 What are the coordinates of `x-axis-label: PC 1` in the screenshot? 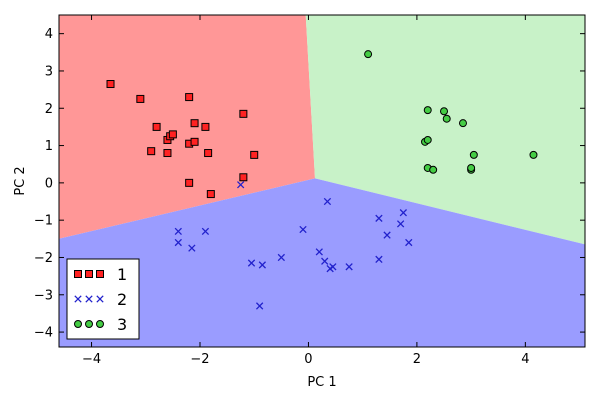 It's located at (321, 382).